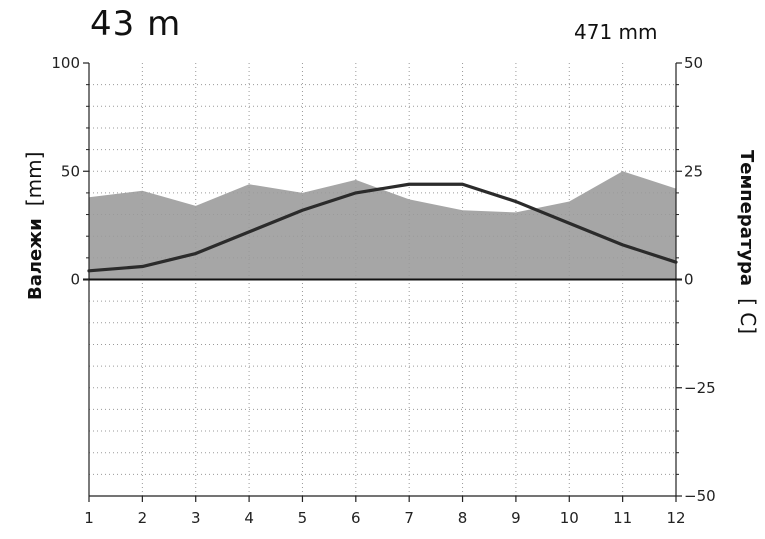  I want to click on x-tick-label: 12, so click(675, 518).